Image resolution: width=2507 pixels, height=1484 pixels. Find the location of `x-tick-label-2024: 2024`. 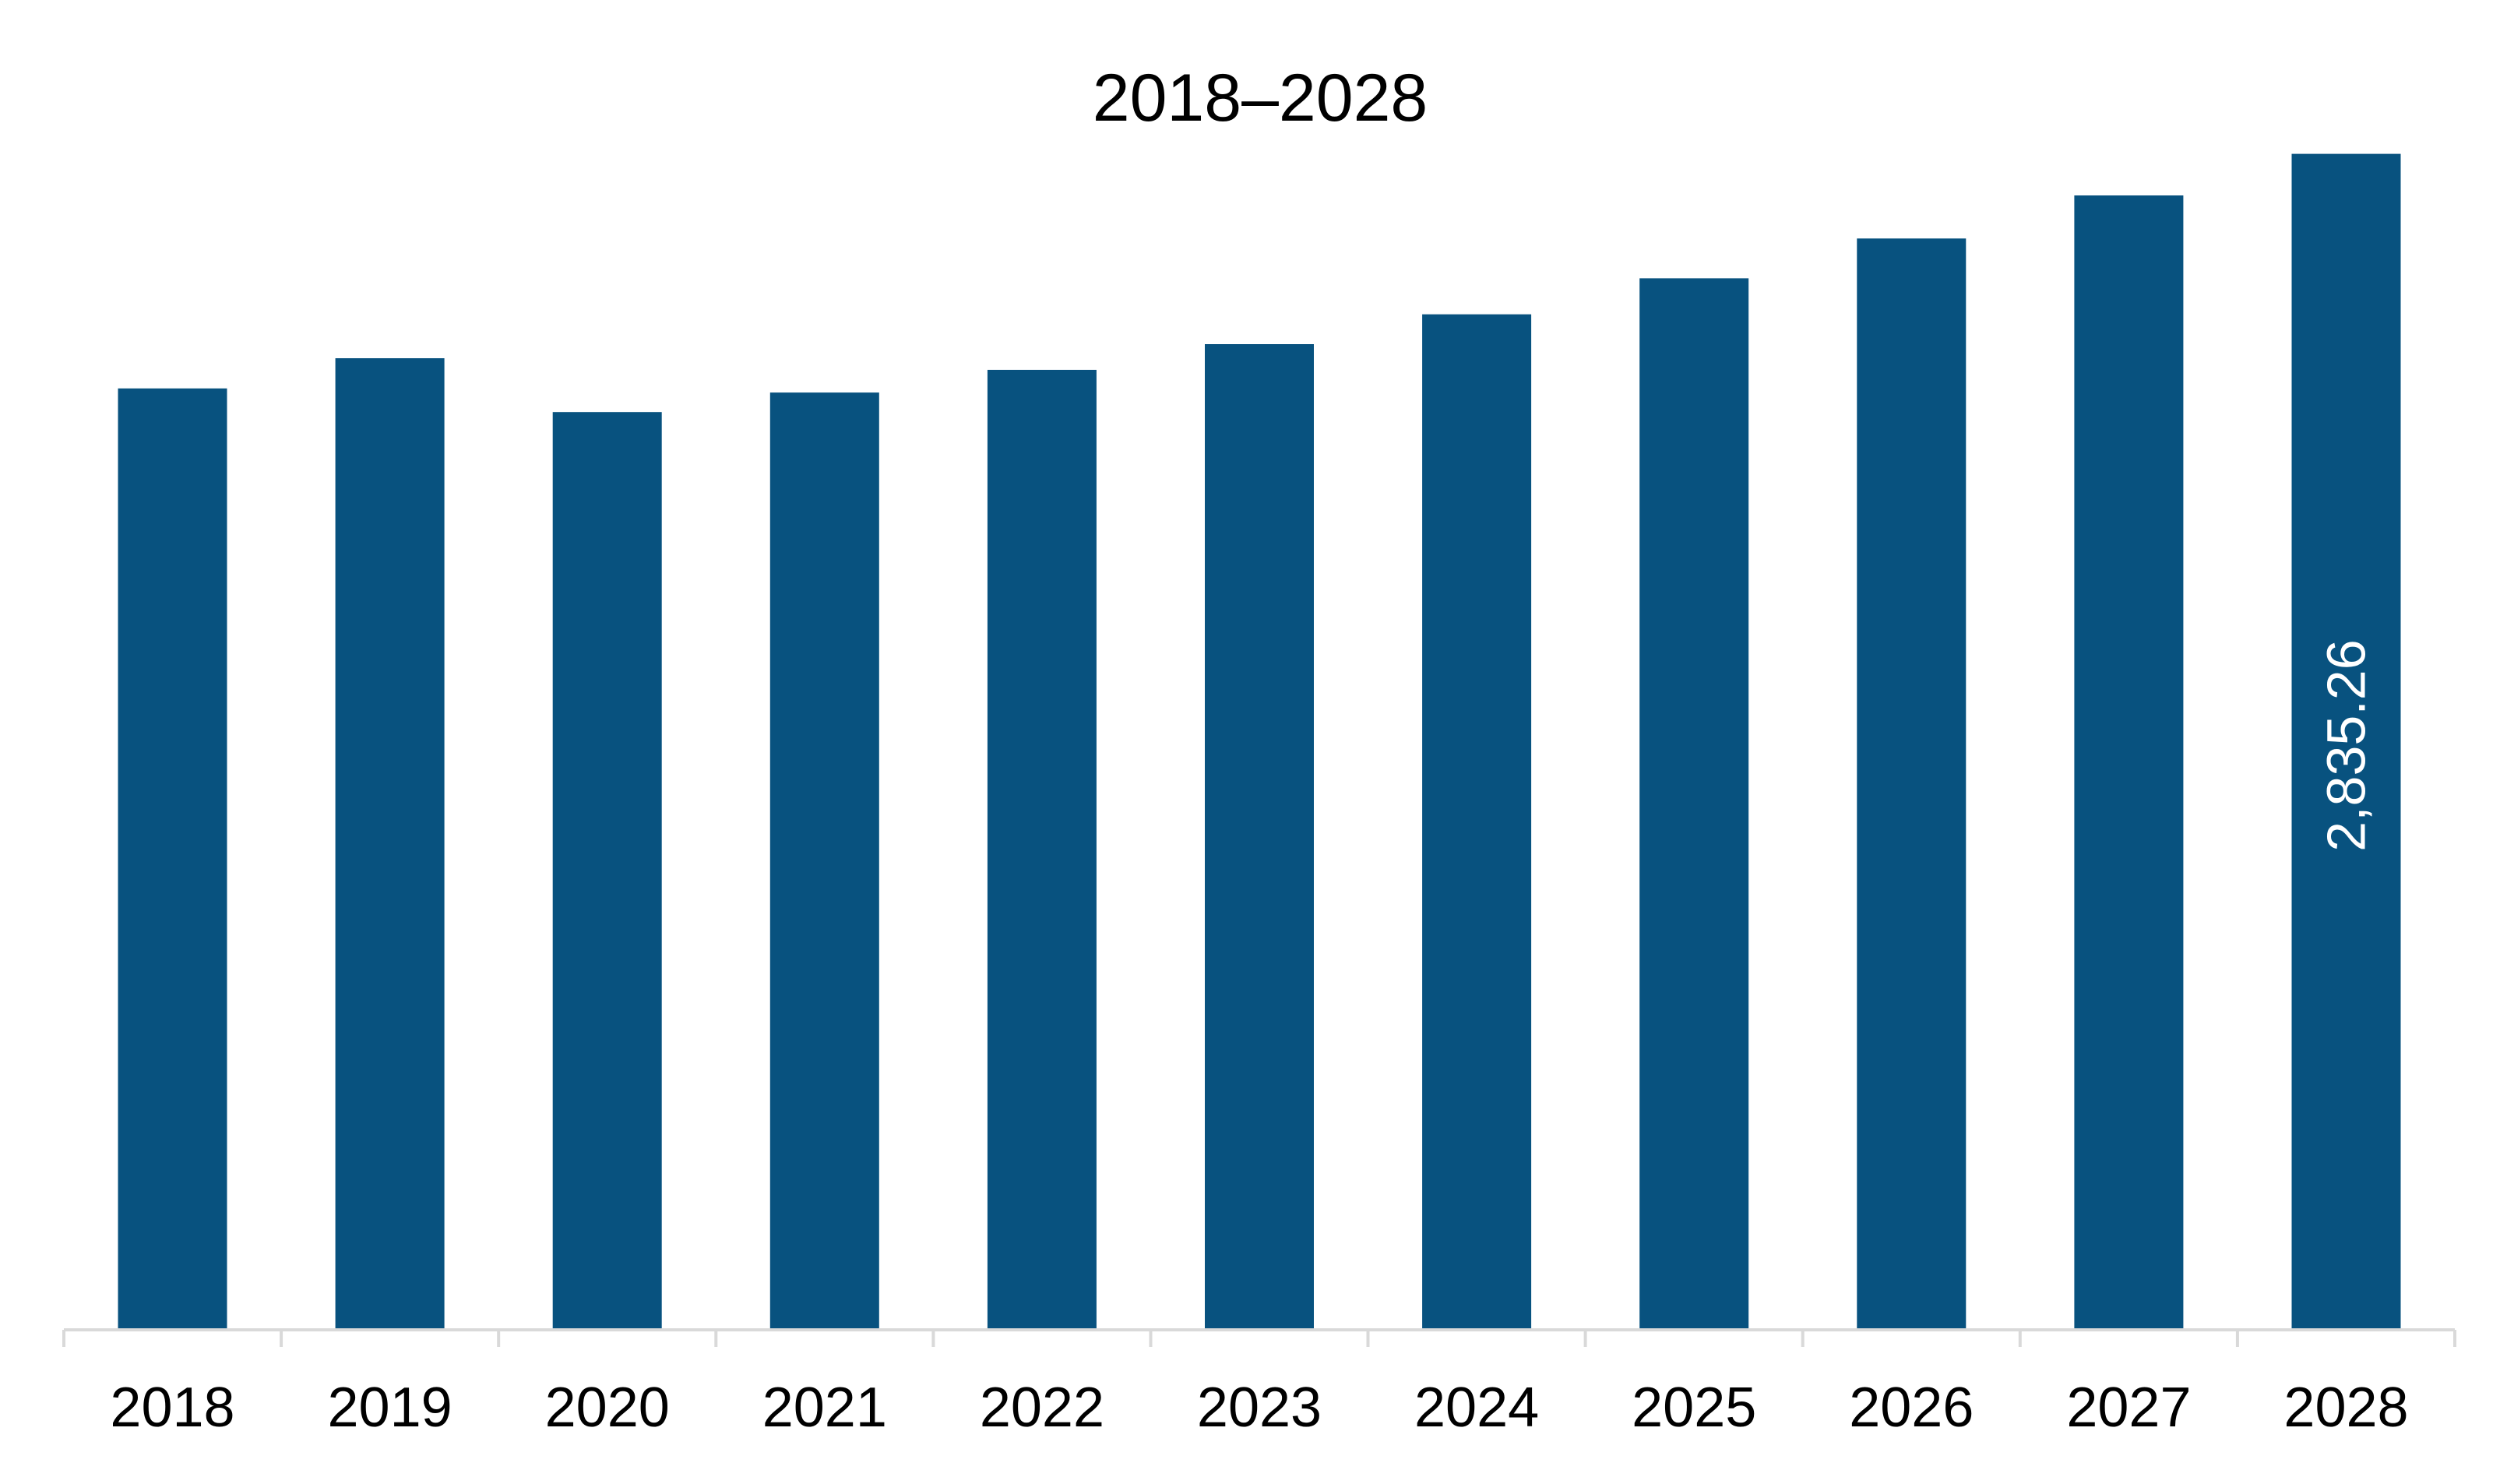

x-tick-label-2024: 2024 is located at coordinates (1476, 1408).